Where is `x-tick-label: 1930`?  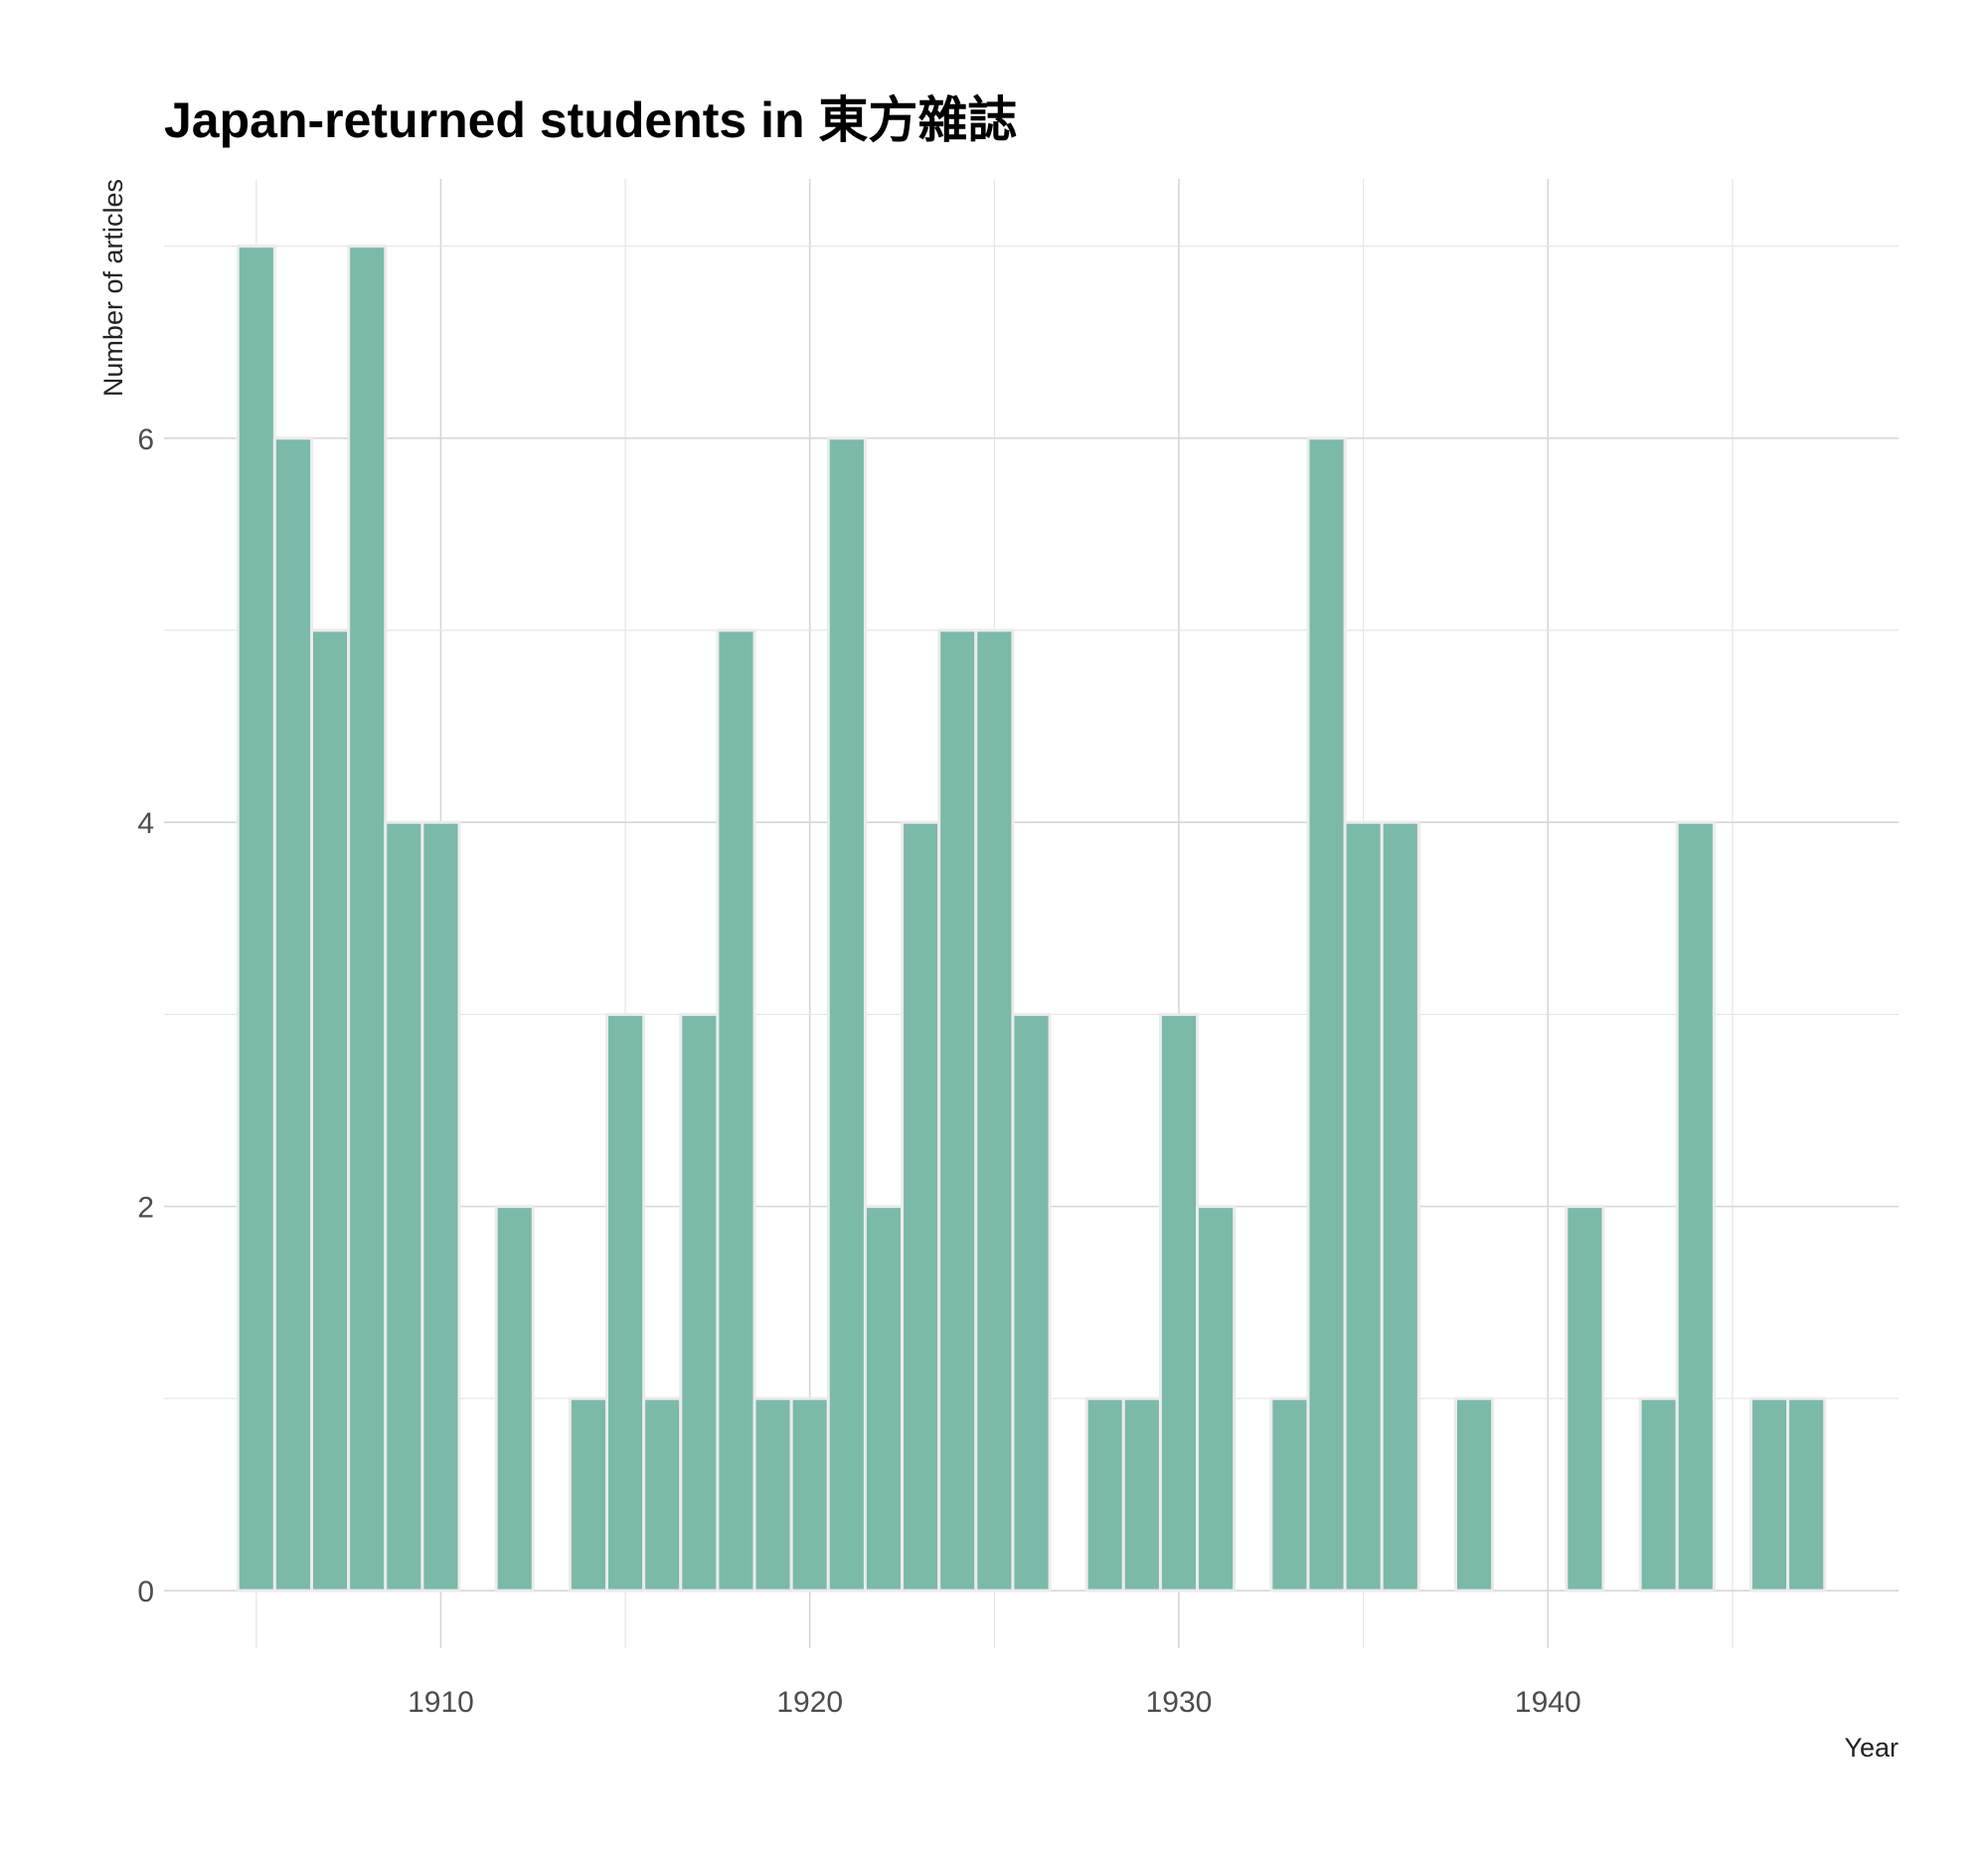
x-tick-label: 1930 is located at coordinates (1179, 1702).